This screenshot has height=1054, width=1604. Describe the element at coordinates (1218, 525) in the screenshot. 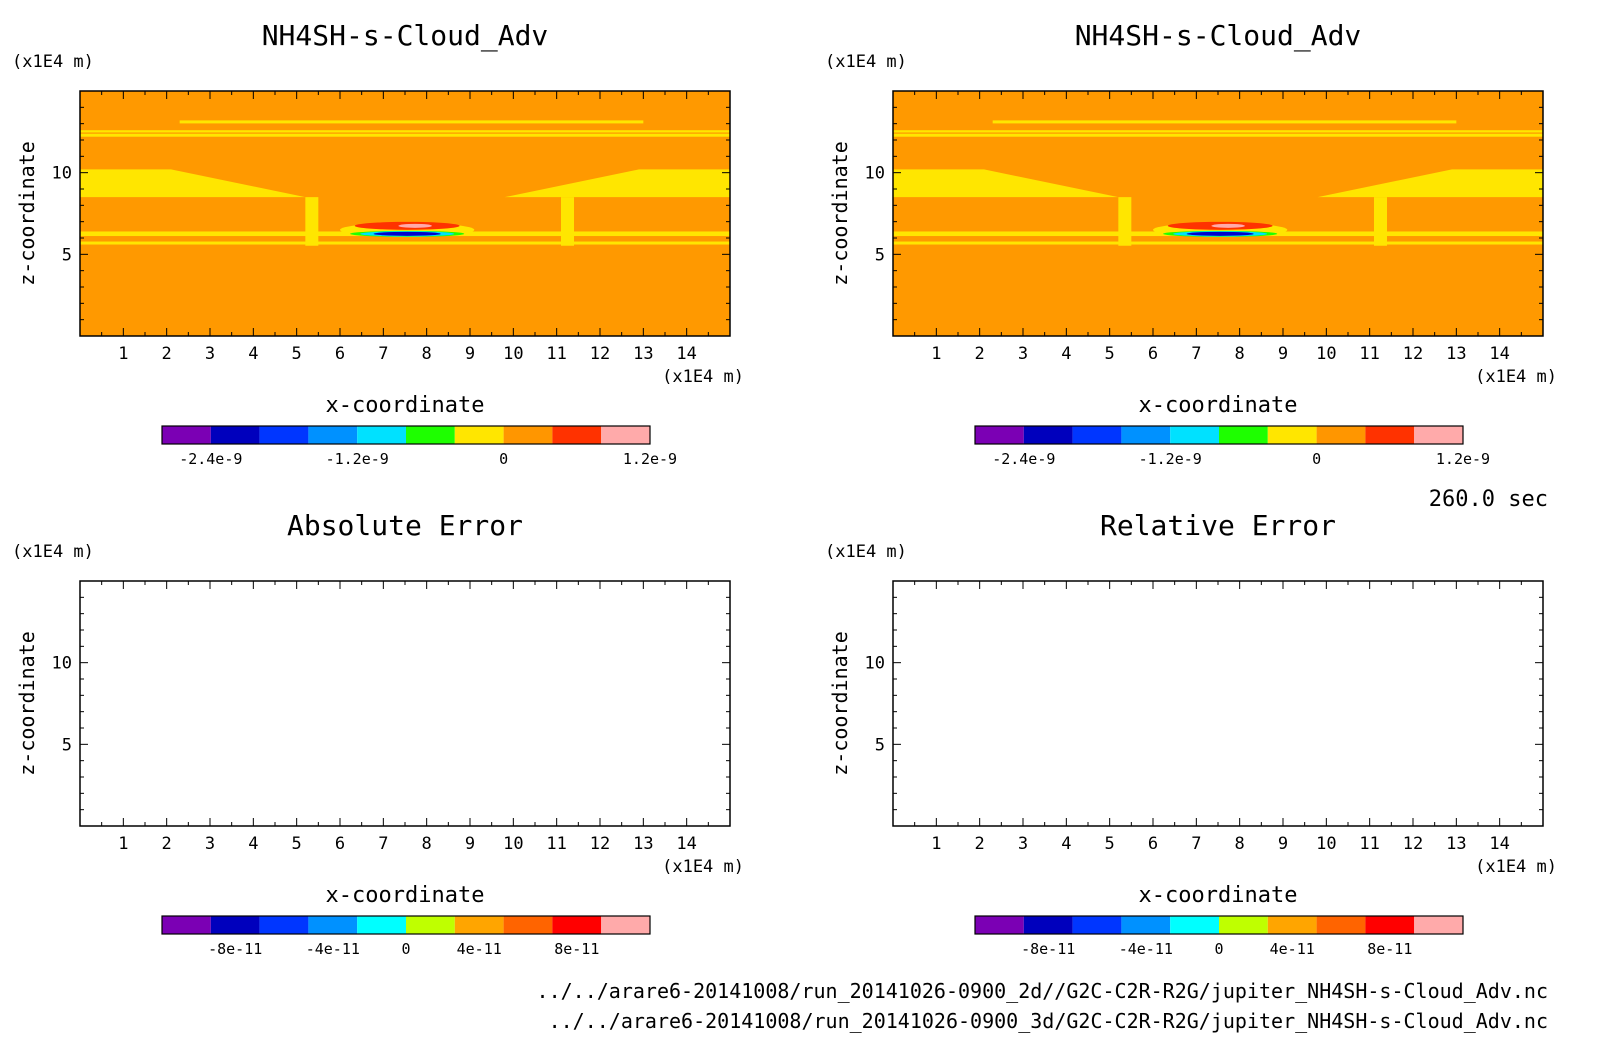

I see `chart-title: Relative Error` at that location.